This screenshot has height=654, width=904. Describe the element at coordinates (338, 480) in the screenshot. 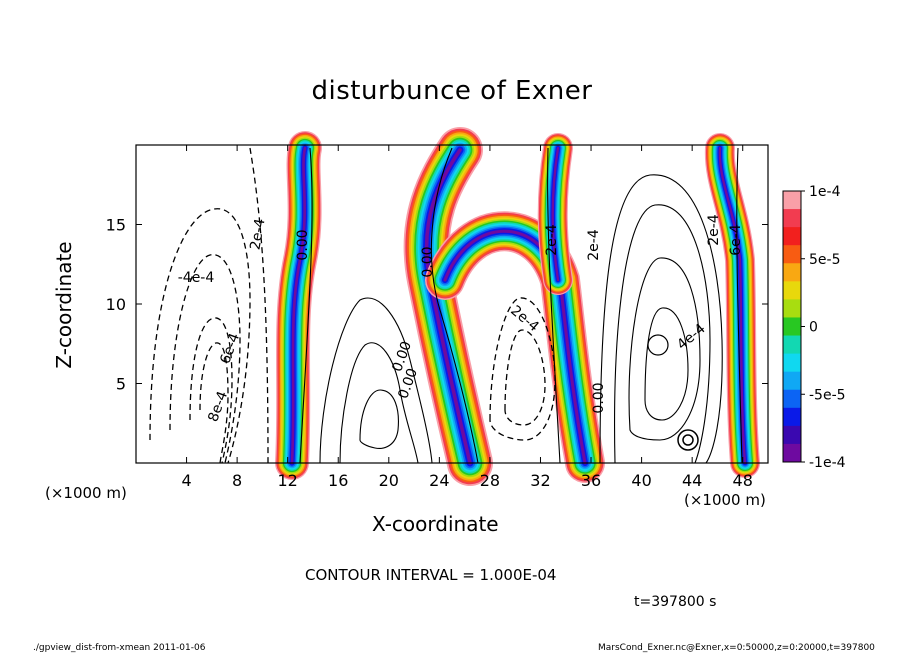

I see `x-tick-label: 16` at that location.